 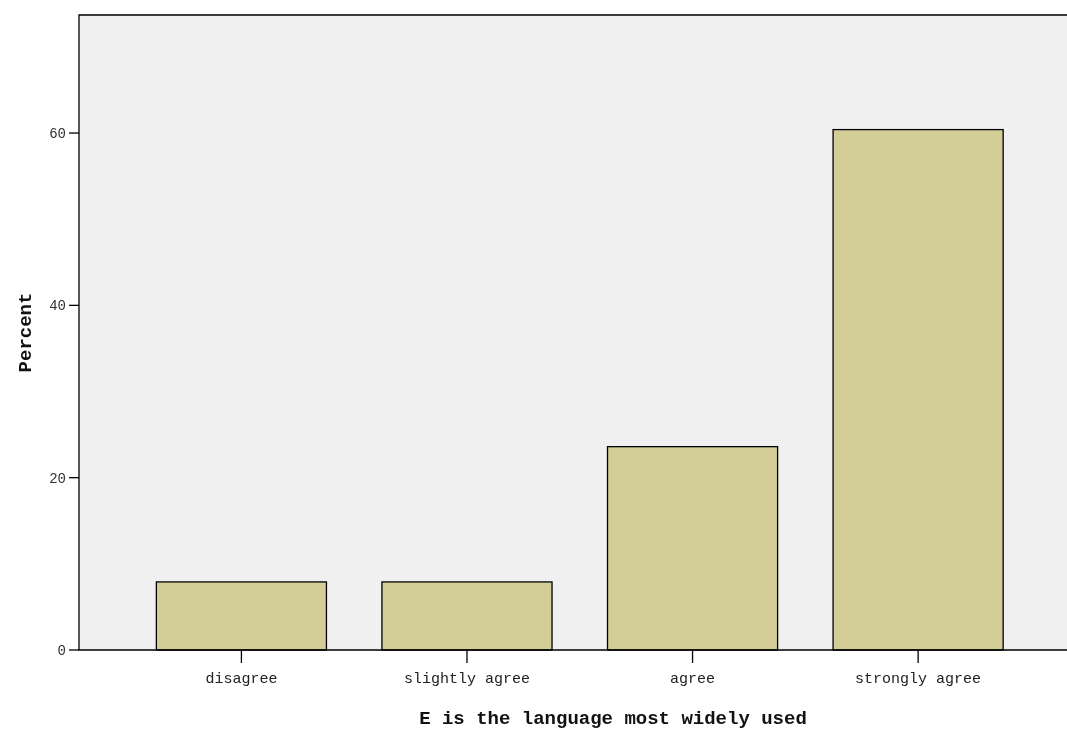 What do you see at coordinates (241, 679) in the screenshot?
I see `x-tick-label: disagree` at bounding box center [241, 679].